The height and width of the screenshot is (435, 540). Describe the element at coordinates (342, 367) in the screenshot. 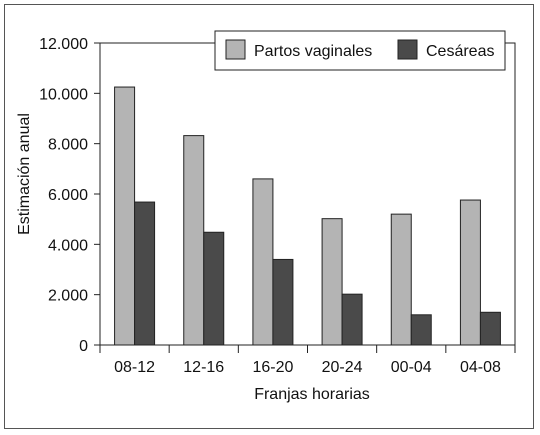

I see `x-tick-label: 20-24` at that location.